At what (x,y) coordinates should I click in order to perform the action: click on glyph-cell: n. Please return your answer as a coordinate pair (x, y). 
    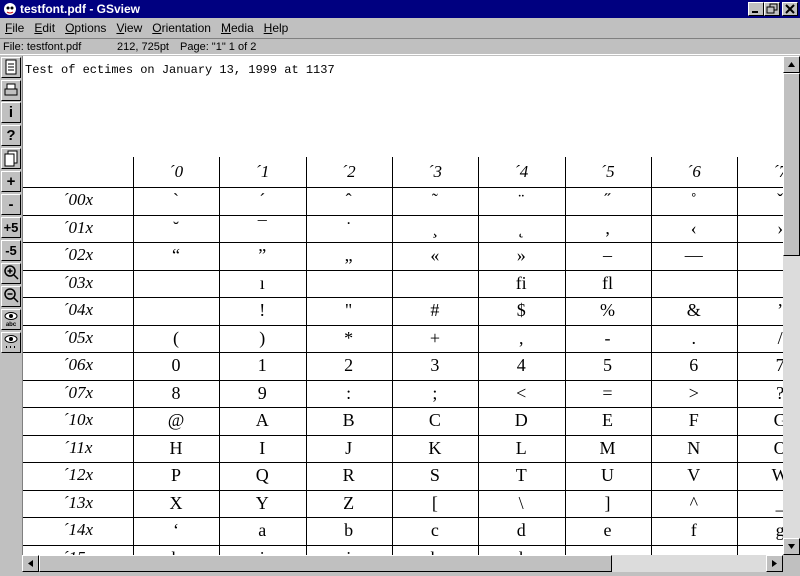
    Looking at the image, I should click on (694, 552).